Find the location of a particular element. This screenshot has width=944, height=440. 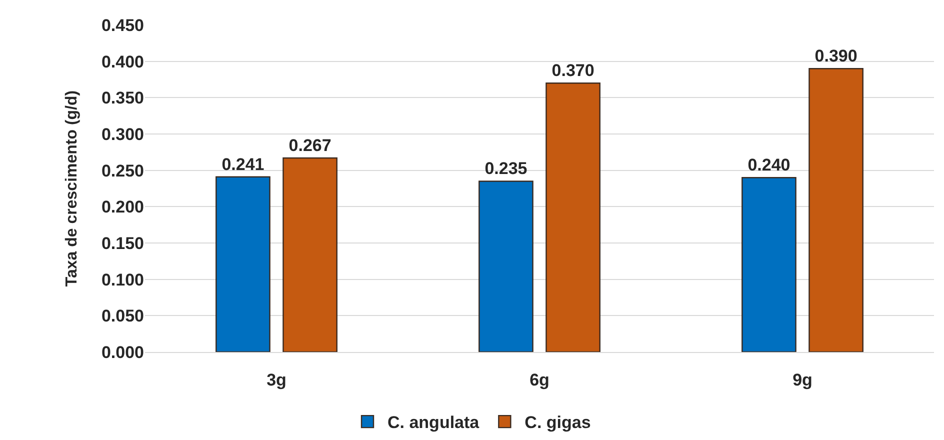

data-label: 0.235 is located at coordinates (506, 168).